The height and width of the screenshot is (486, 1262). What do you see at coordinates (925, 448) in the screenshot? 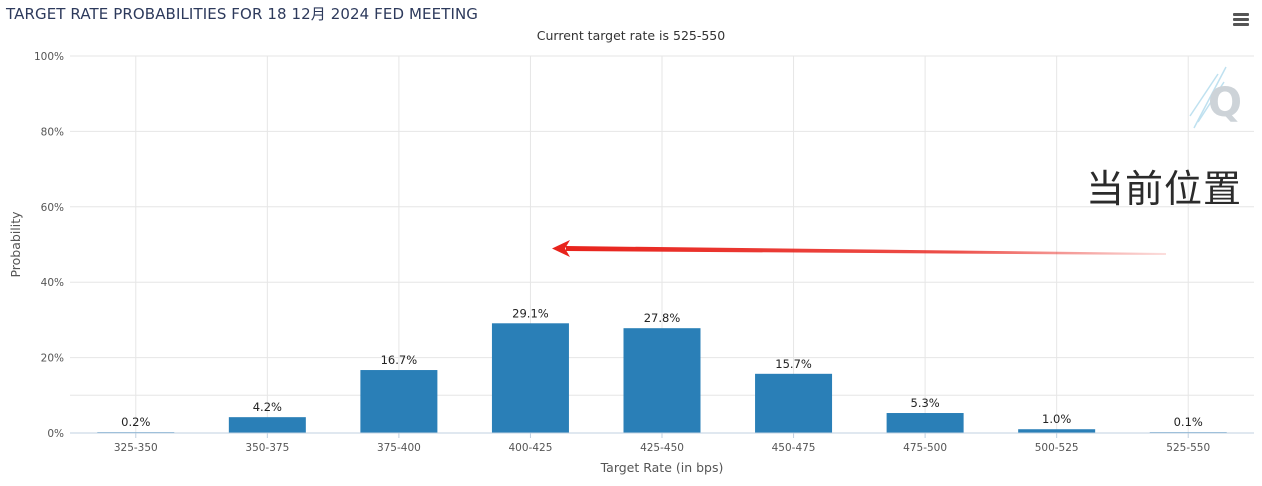
I see `x-tick-label: 475-500` at bounding box center [925, 448].